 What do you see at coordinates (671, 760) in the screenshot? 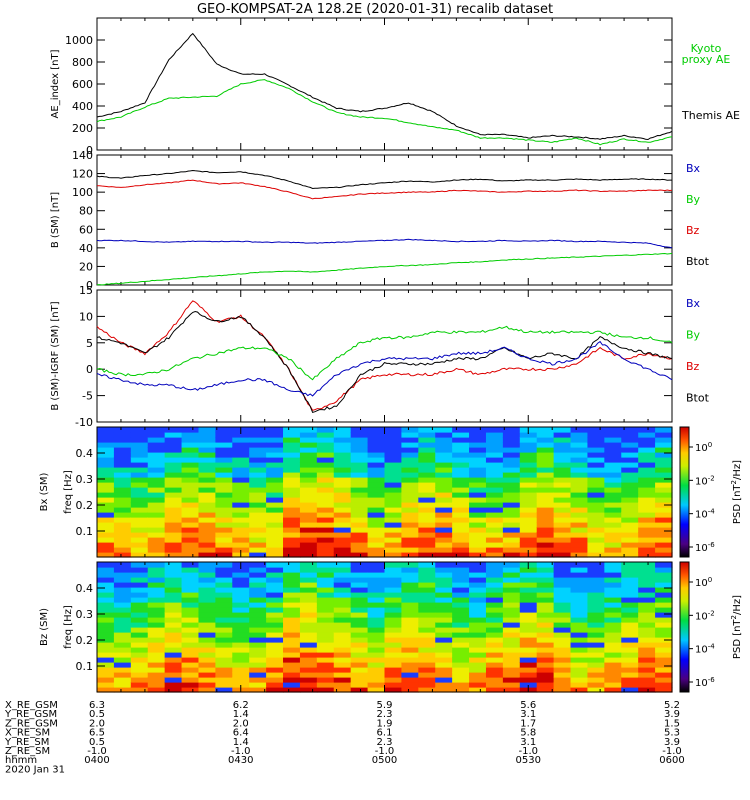
I see `ephem-cell: 0600` at bounding box center [671, 760].